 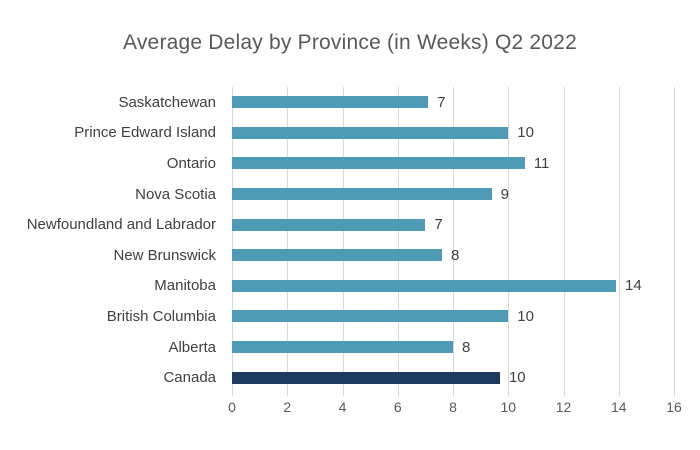 What do you see at coordinates (350, 408) in the screenshot?
I see `x-axis: 0 2 4 6 8 10 12 14 16` at bounding box center [350, 408].